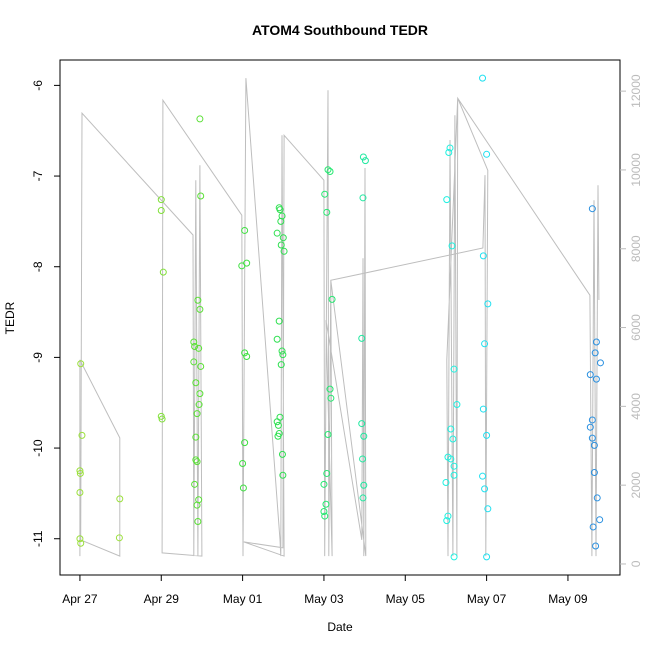  Describe the element at coordinates (38, 85) in the screenshot. I see `y-tick-label: -6` at that location.